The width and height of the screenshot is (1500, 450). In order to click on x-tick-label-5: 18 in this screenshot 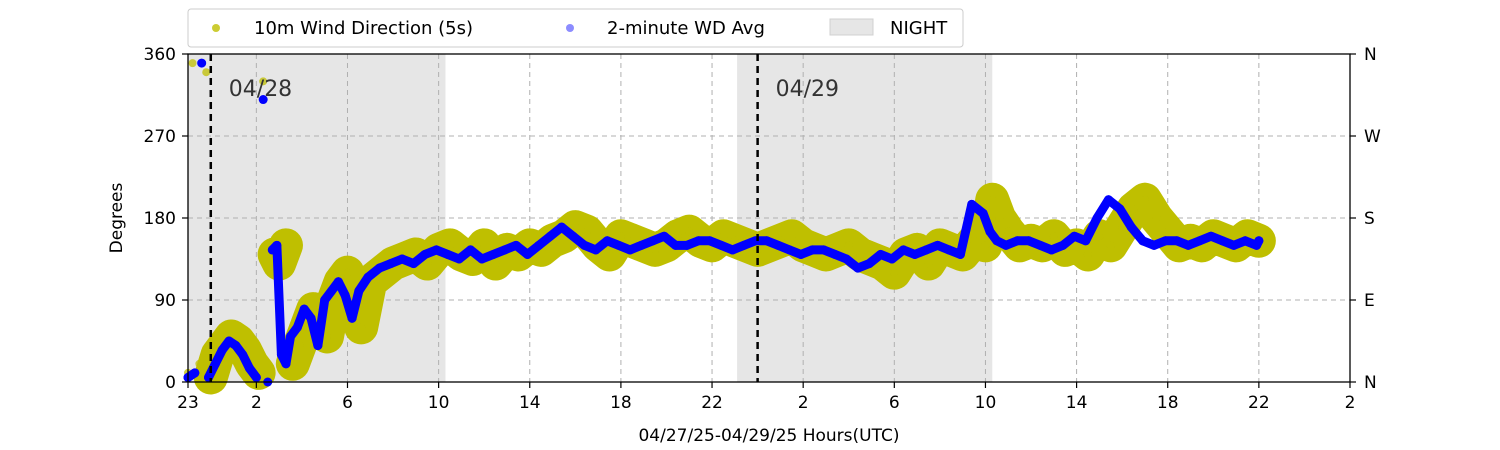, I will do `click(621, 403)`.